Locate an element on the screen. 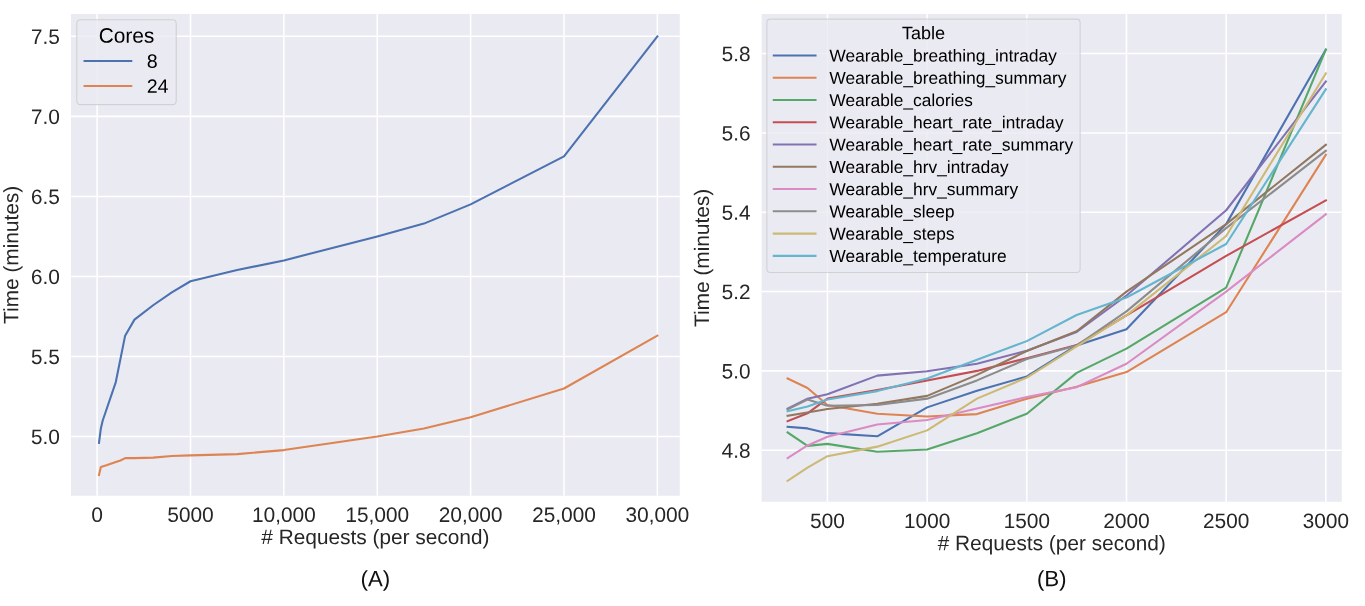 This screenshot has width=1365, height=606. legend-label: Wearable_heart_rate_intraday is located at coordinates (946, 123).